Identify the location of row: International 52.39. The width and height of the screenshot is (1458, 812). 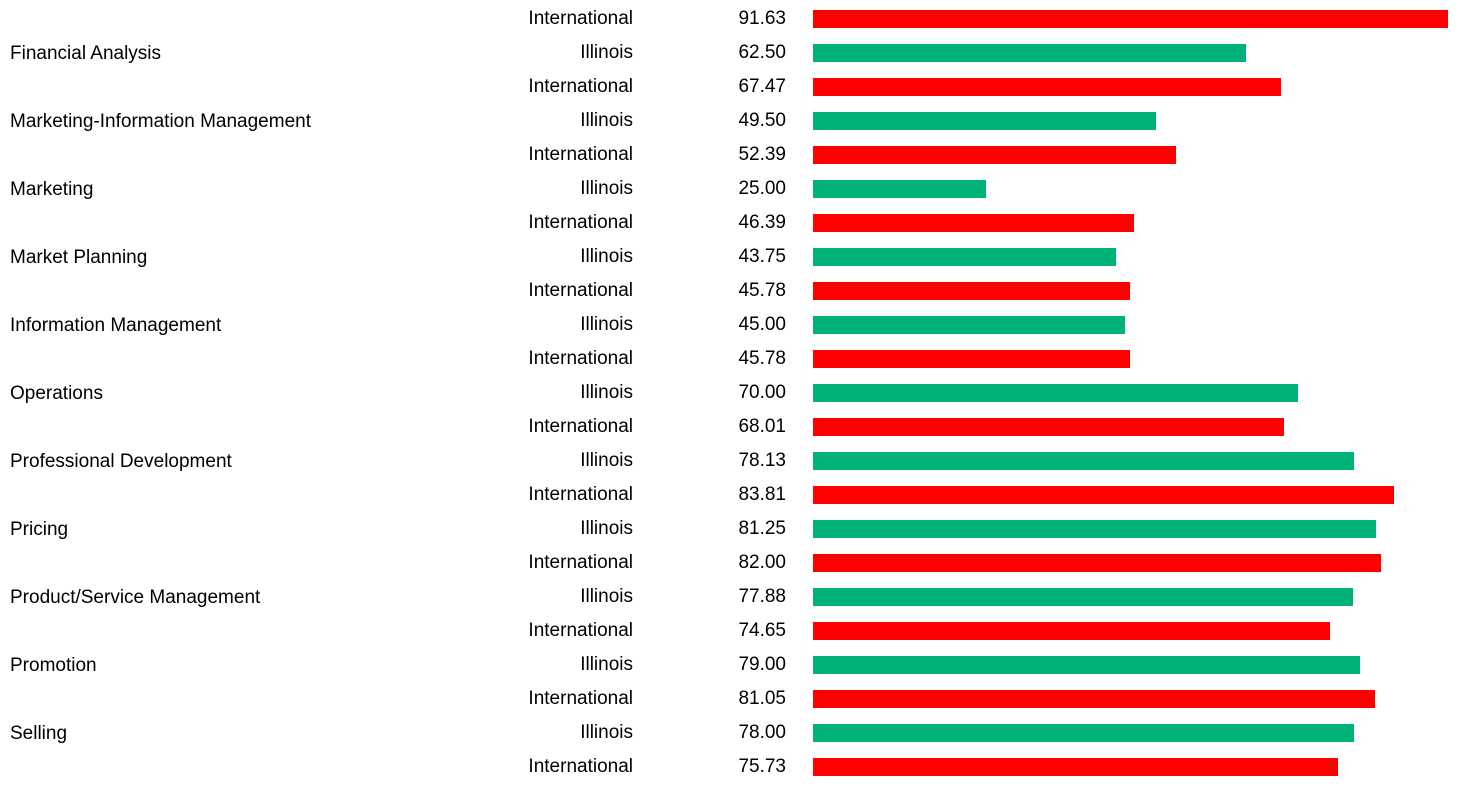
(729, 155).